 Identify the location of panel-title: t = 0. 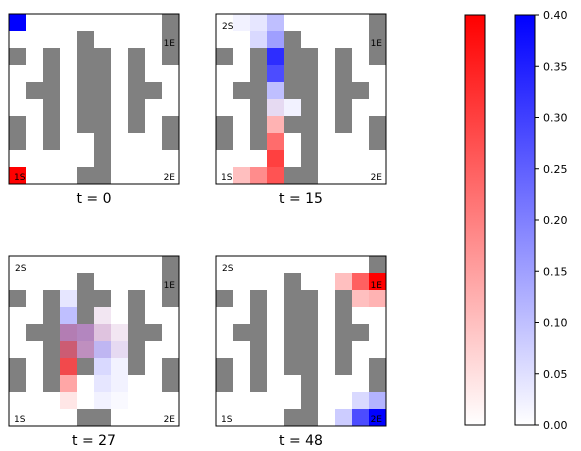
(93, 199).